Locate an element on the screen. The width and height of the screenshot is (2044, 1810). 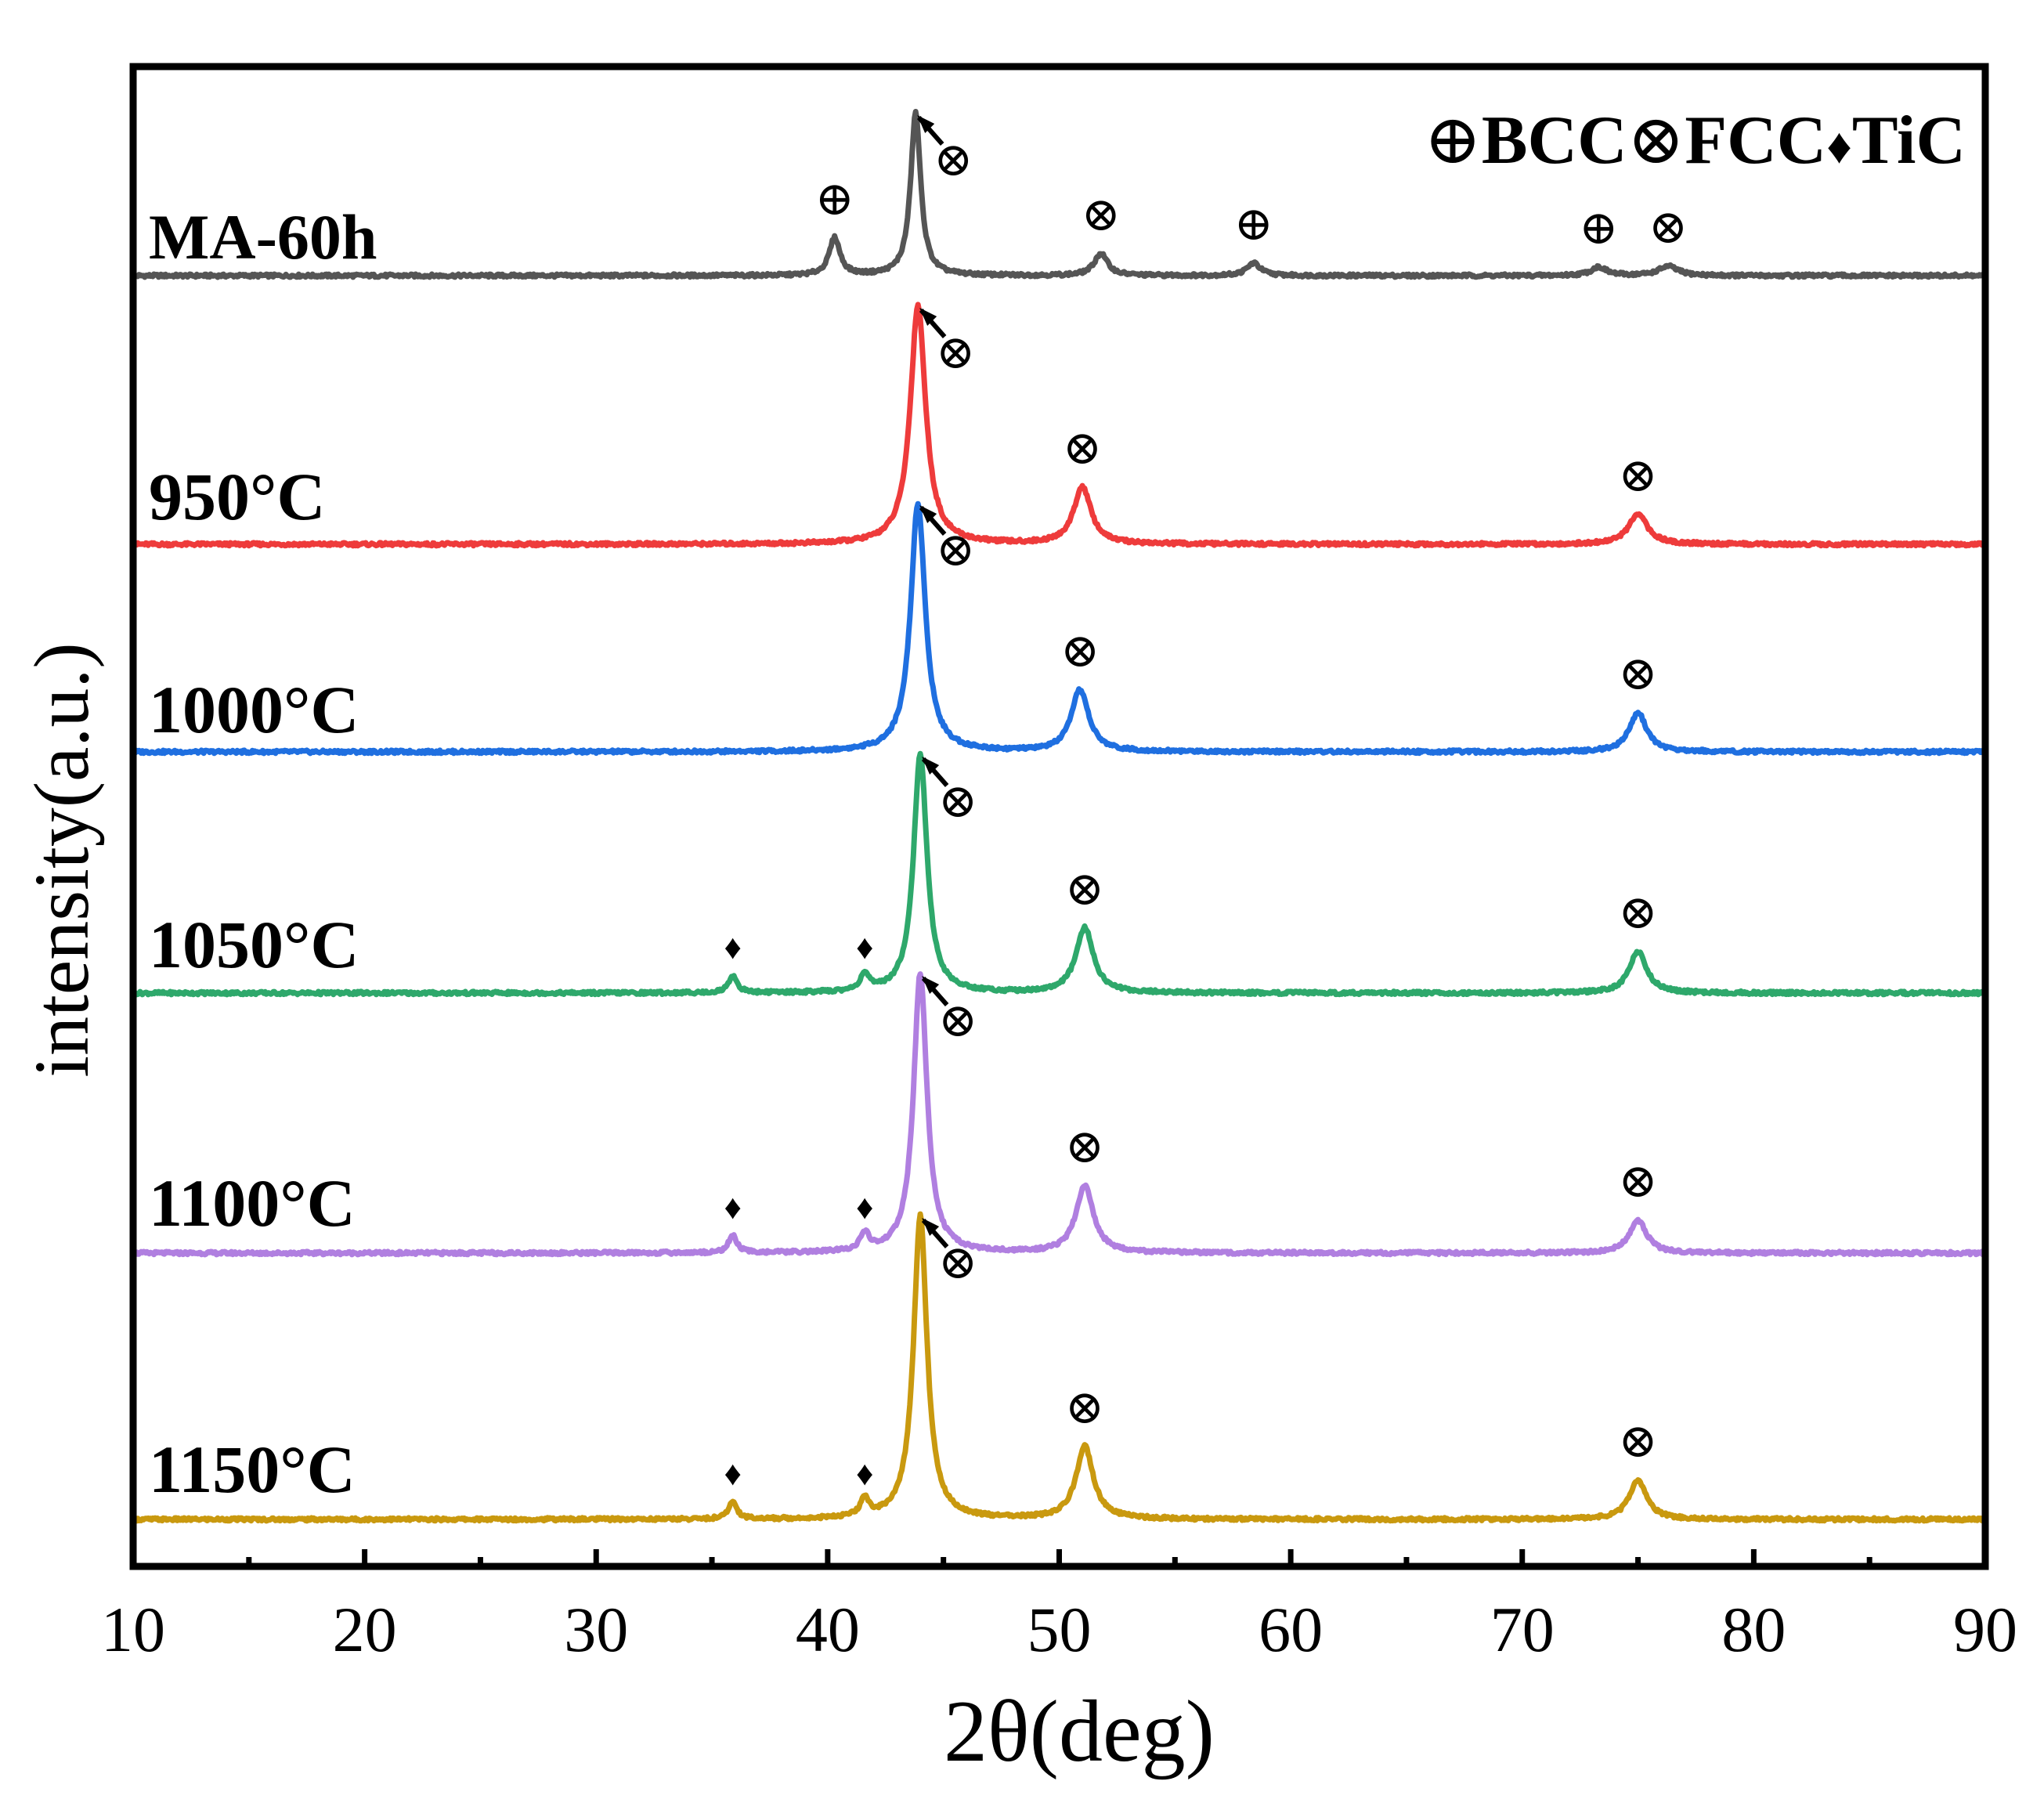
series-line-1100-c is located at coordinates (1060, 1114).